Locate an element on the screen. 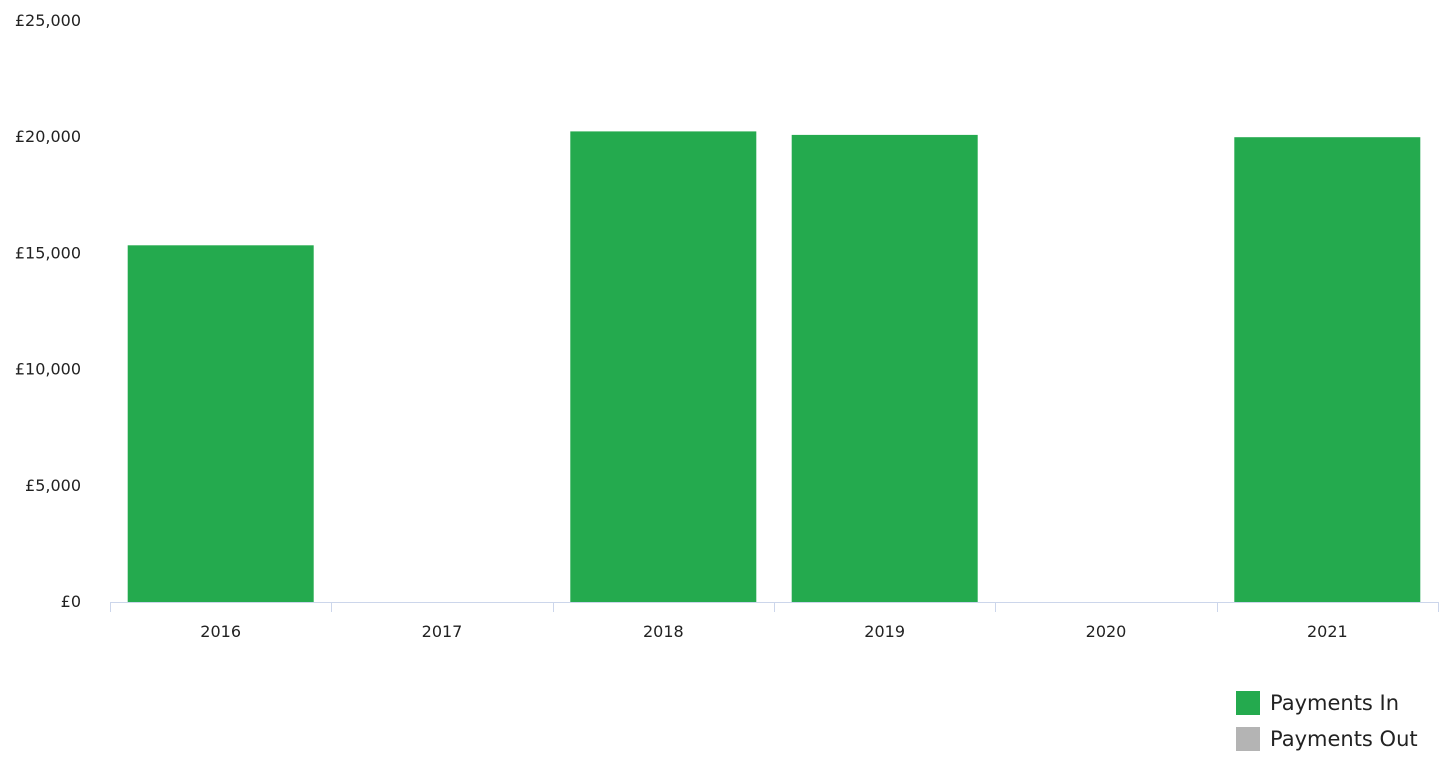  x-tick-label: 2020 is located at coordinates (1106, 631).